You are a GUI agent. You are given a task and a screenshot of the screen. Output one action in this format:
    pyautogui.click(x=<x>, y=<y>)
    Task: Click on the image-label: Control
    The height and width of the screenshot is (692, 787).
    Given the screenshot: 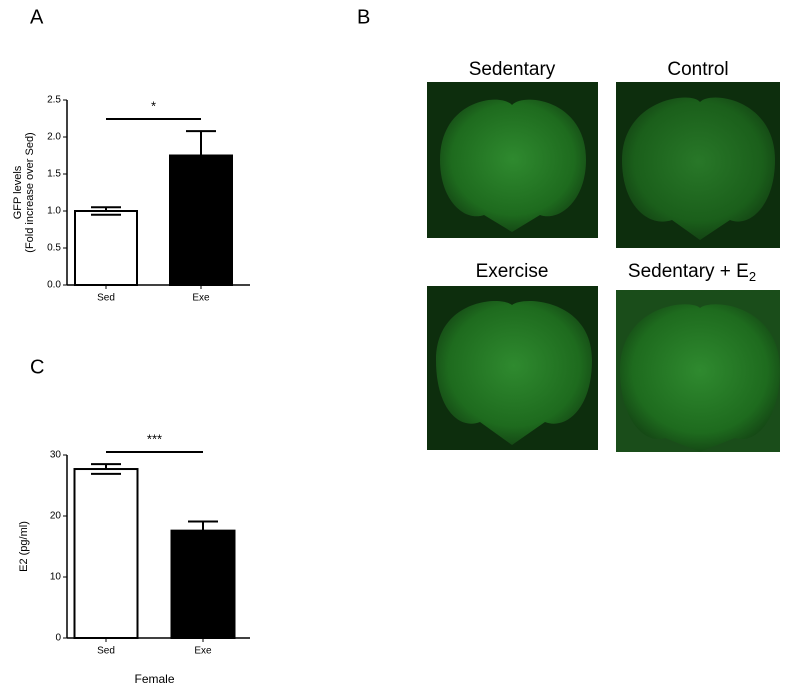 What is the action you would take?
    pyautogui.click(x=697, y=69)
    